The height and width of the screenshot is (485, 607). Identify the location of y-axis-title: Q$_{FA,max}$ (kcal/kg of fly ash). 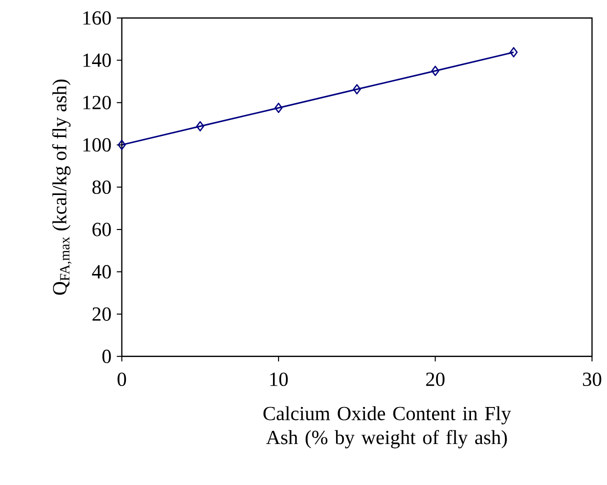
(62, 187).